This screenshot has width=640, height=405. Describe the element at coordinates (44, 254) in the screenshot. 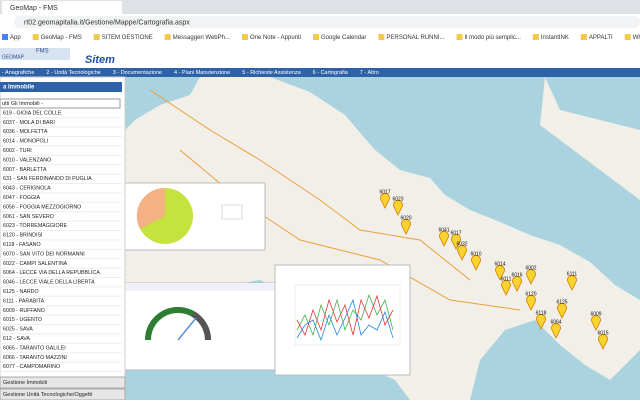

I see `list-item: 6070 - SAN VITO DEI NORMANNI` at that location.